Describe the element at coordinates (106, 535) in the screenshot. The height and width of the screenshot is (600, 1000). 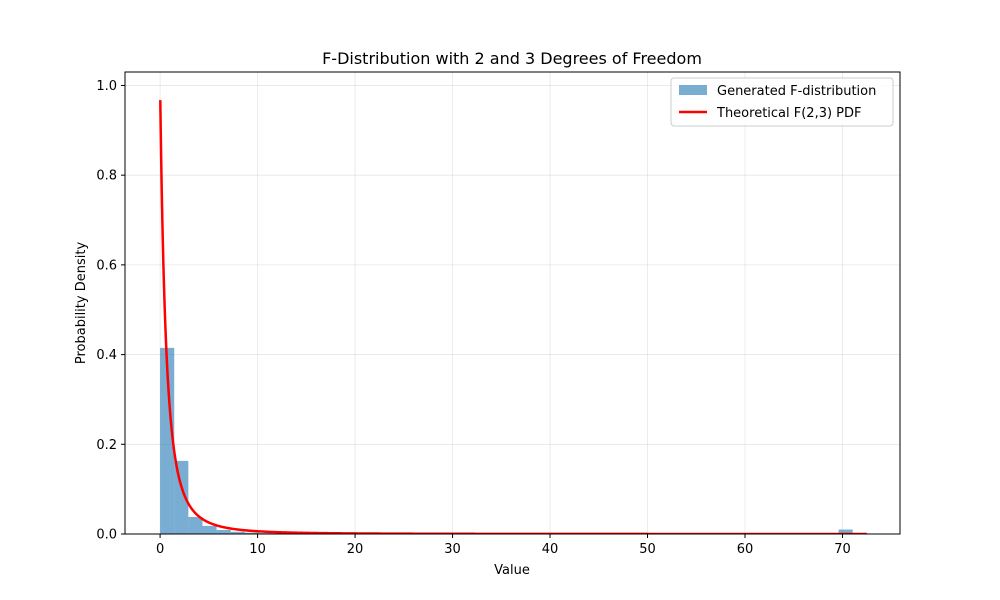
I see `y-tick-label: 0.0` at that location.